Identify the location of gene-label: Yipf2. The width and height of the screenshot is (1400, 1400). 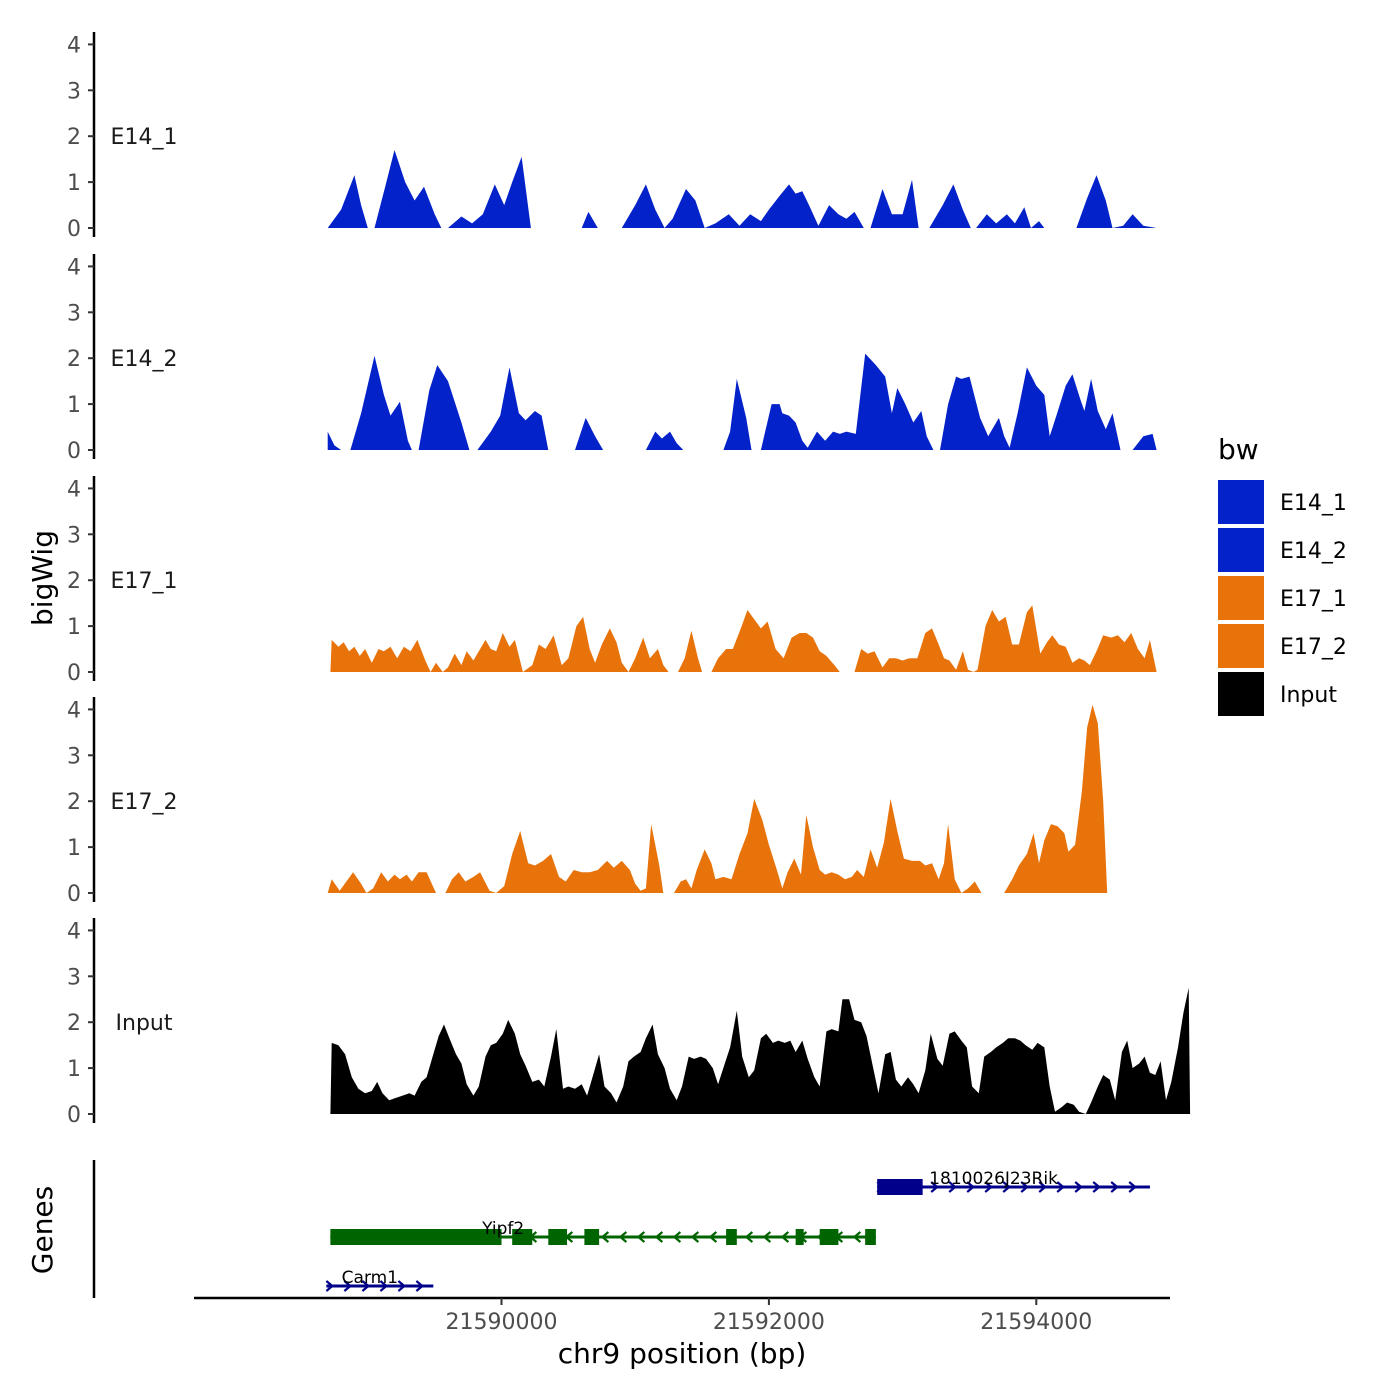
(502, 1229).